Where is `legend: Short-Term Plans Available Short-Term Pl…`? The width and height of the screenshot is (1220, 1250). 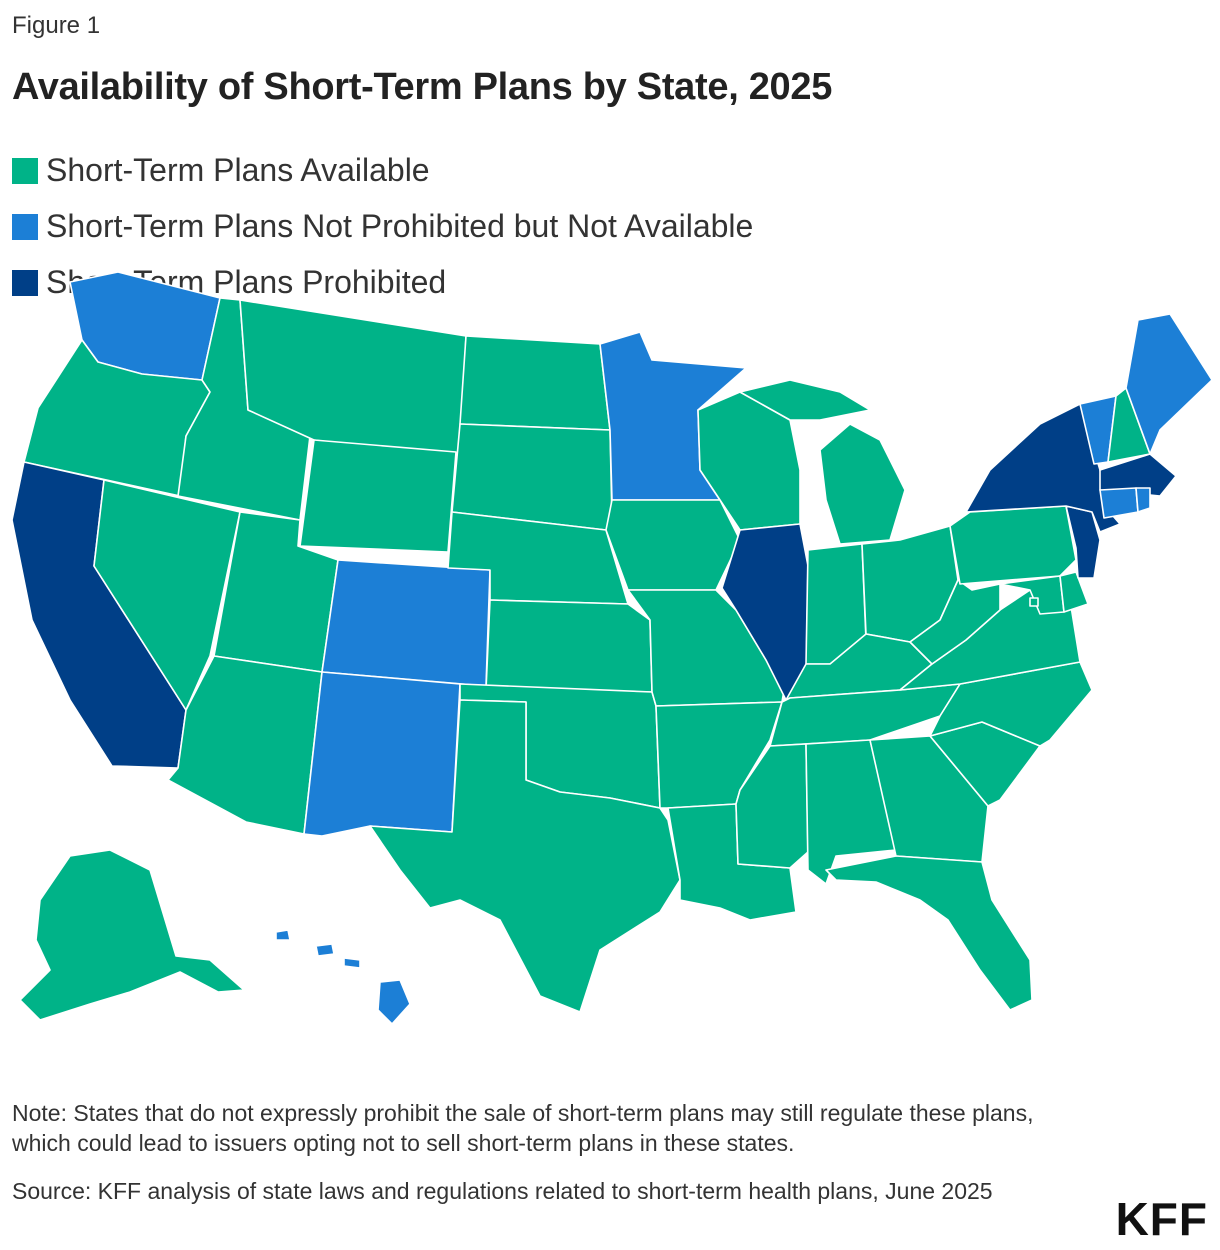
legend: Short-Term Plans Available Short-Term Pl… is located at coordinates (607, 226).